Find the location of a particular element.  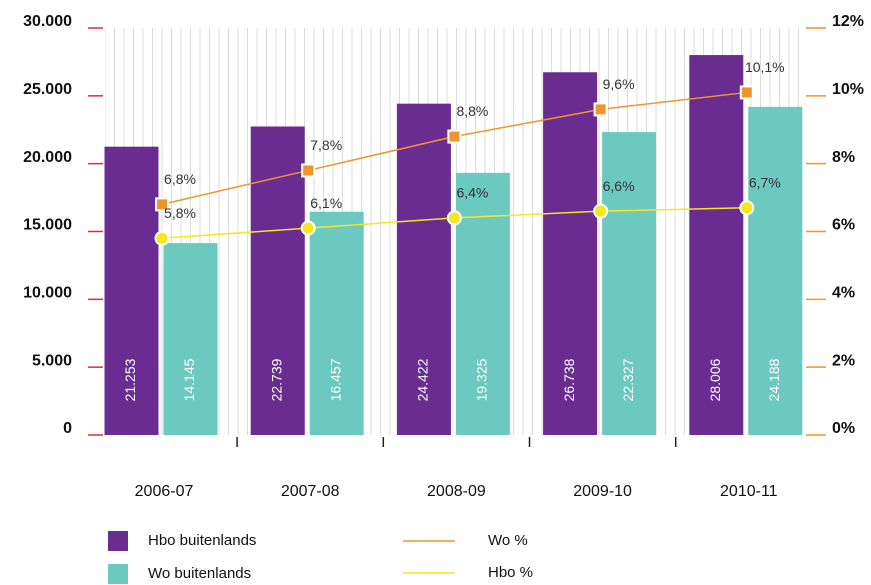

x-tick-label: 2006-07 is located at coordinates (164, 491).